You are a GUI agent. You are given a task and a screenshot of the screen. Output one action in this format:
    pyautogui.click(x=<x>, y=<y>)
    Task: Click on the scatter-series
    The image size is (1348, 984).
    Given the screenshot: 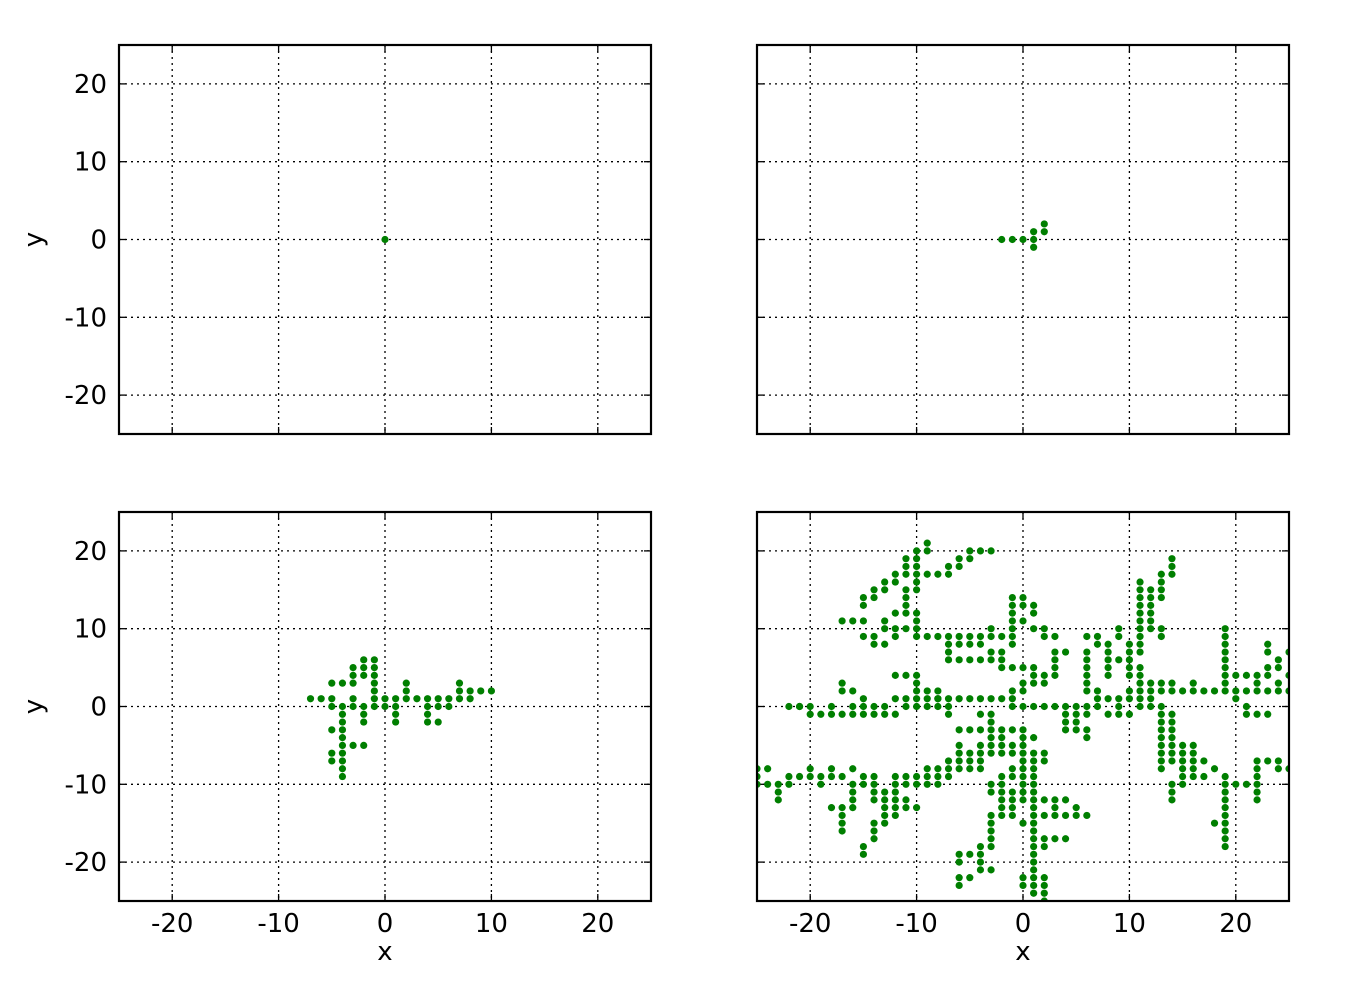 What is the action you would take?
    pyautogui.click(x=400, y=718)
    